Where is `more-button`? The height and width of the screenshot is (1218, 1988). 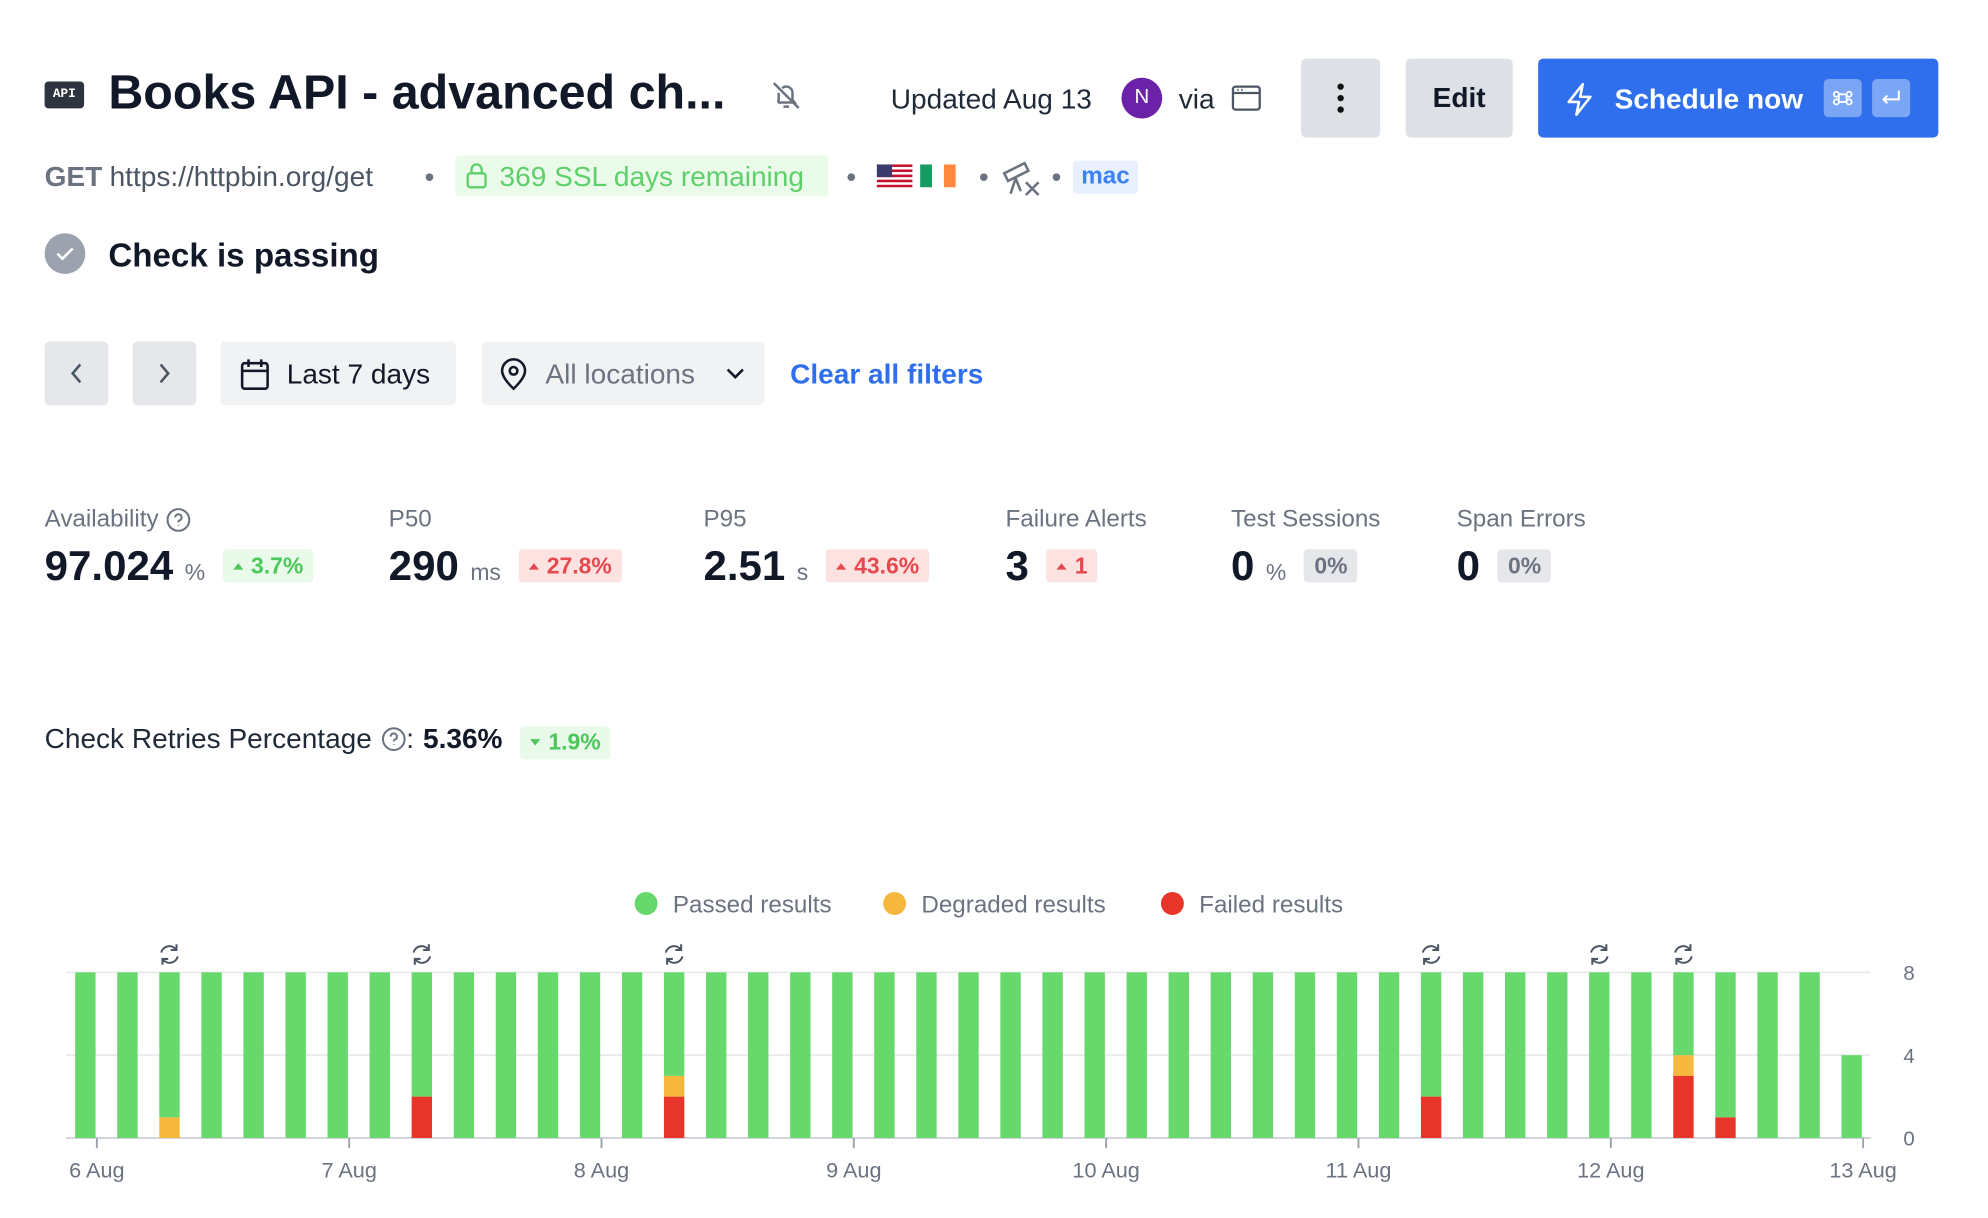 more-button is located at coordinates (1341, 98).